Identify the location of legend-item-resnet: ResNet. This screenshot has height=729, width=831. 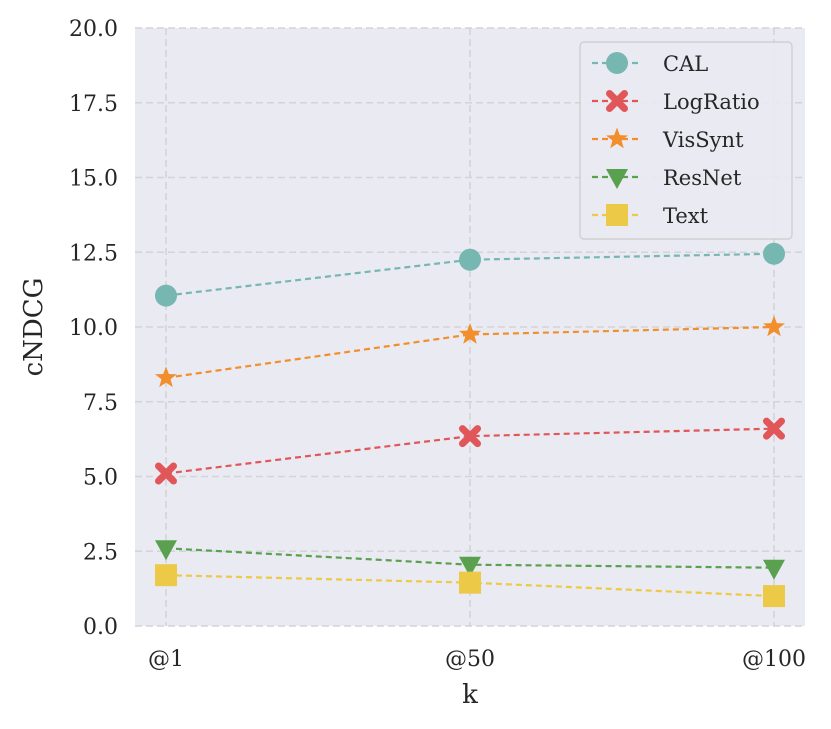
(667, 178).